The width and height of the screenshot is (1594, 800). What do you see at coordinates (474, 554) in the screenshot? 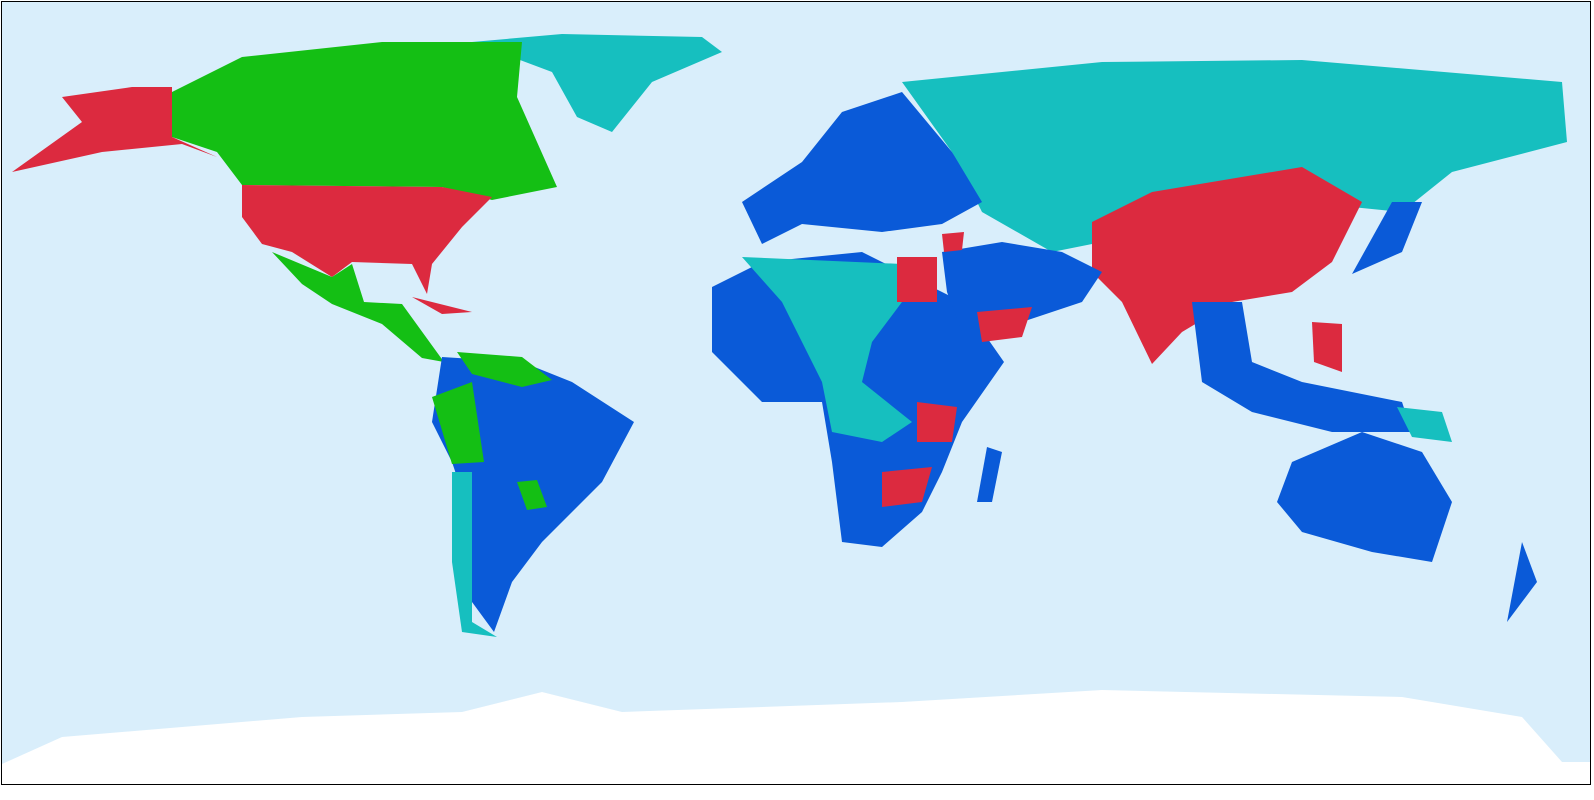
I see `region-chile-argentina-south` at bounding box center [474, 554].